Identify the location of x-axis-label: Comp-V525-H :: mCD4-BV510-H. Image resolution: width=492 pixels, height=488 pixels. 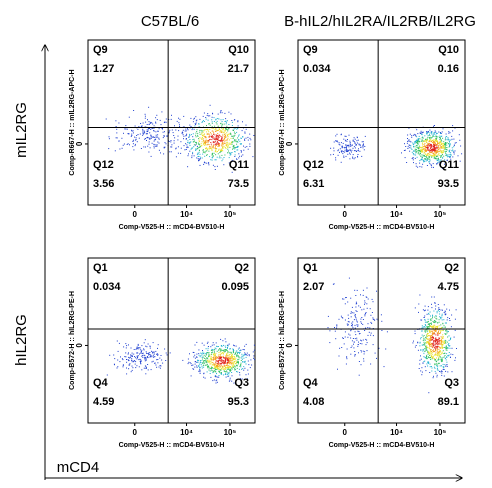
(382, 445).